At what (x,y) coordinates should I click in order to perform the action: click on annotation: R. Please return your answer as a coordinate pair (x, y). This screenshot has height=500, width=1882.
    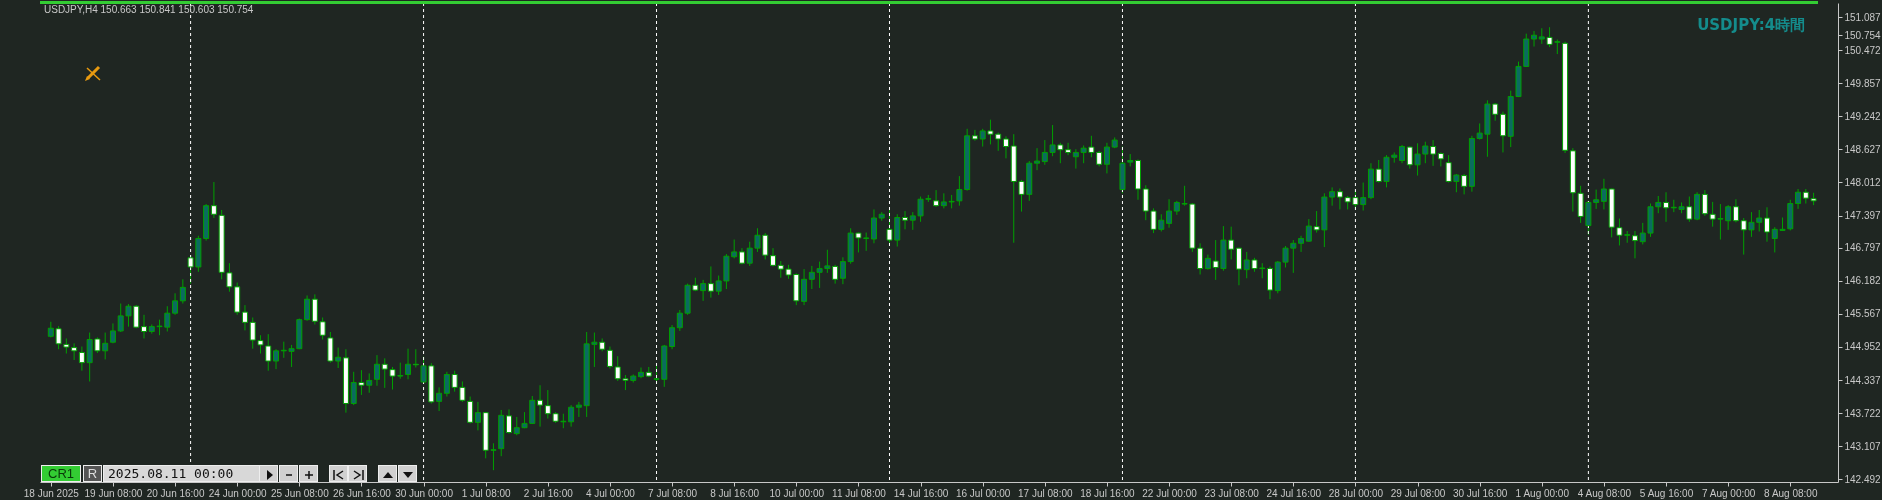
    Looking at the image, I should click on (92, 473).